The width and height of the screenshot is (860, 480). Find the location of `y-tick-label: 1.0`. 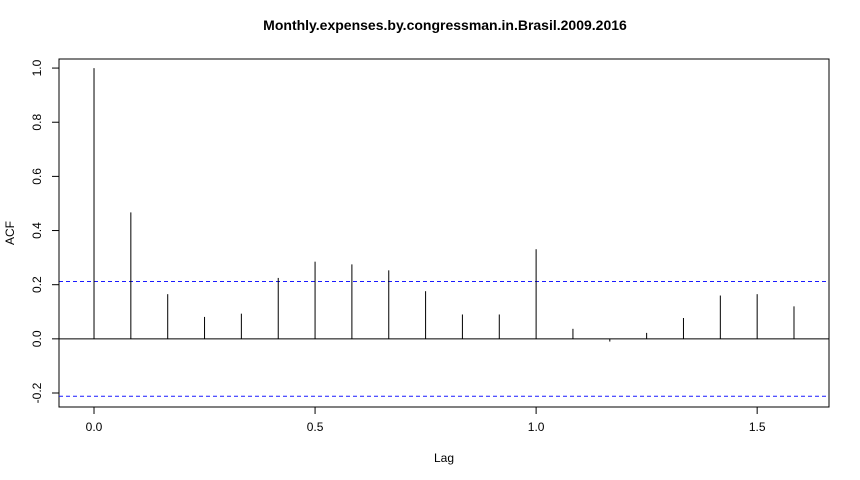

y-tick-label: 1.0 is located at coordinates (37, 67).